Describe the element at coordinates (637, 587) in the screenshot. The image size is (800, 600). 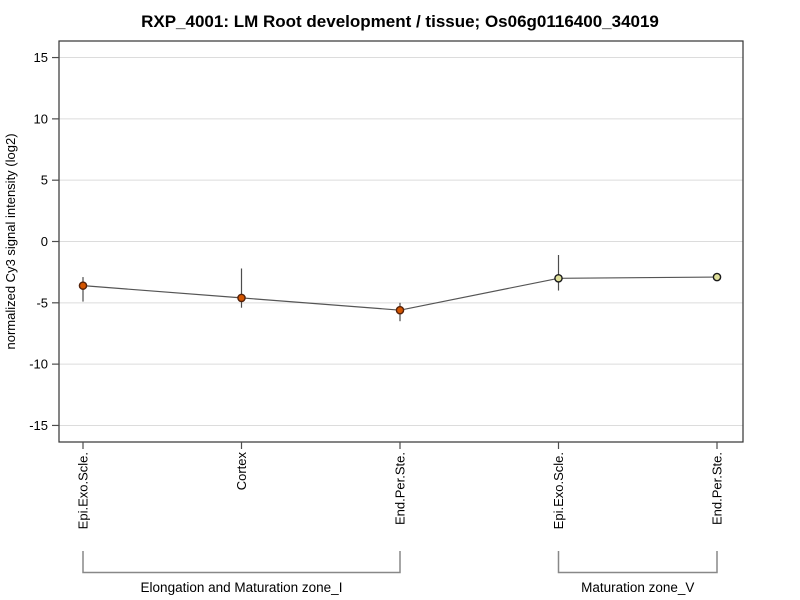
I see `group-label: Maturation zone_V` at that location.